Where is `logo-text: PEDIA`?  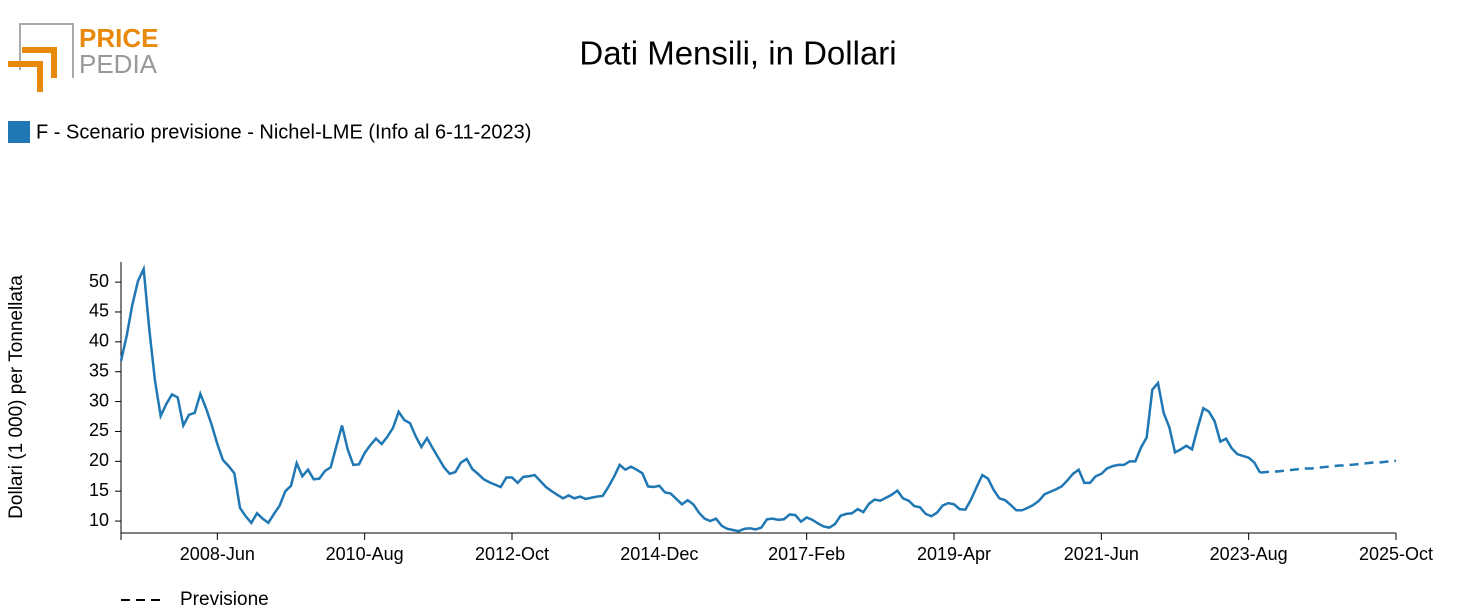 logo-text: PEDIA is located at coordinates (118, 64).